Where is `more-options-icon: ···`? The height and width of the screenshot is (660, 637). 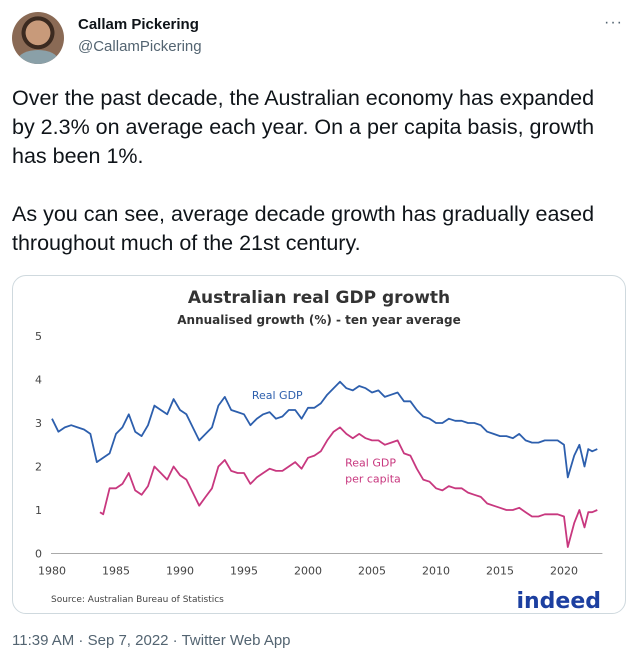 more-options-icon: ··· is located at coordinates (613, 22).